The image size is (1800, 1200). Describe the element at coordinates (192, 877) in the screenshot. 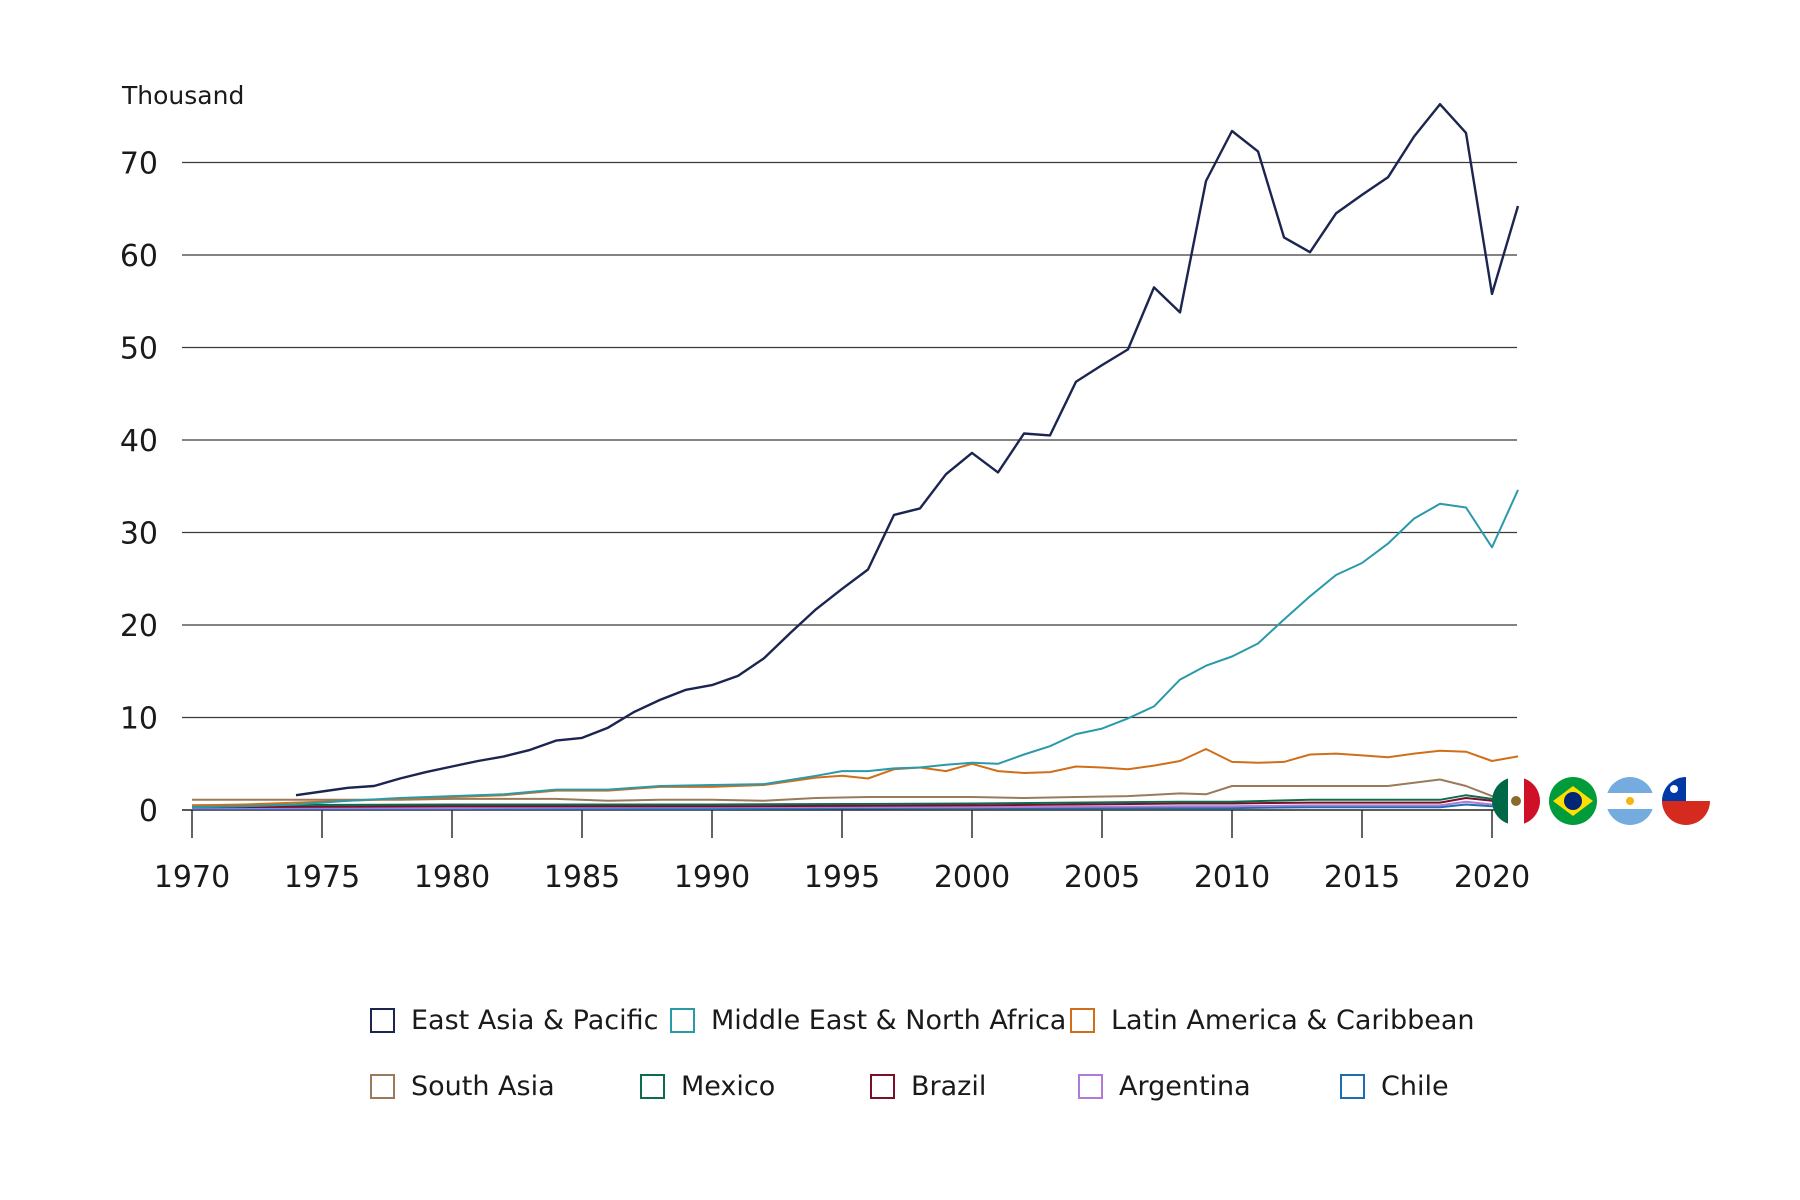

I see `x-tick-label: 1970` at that location.